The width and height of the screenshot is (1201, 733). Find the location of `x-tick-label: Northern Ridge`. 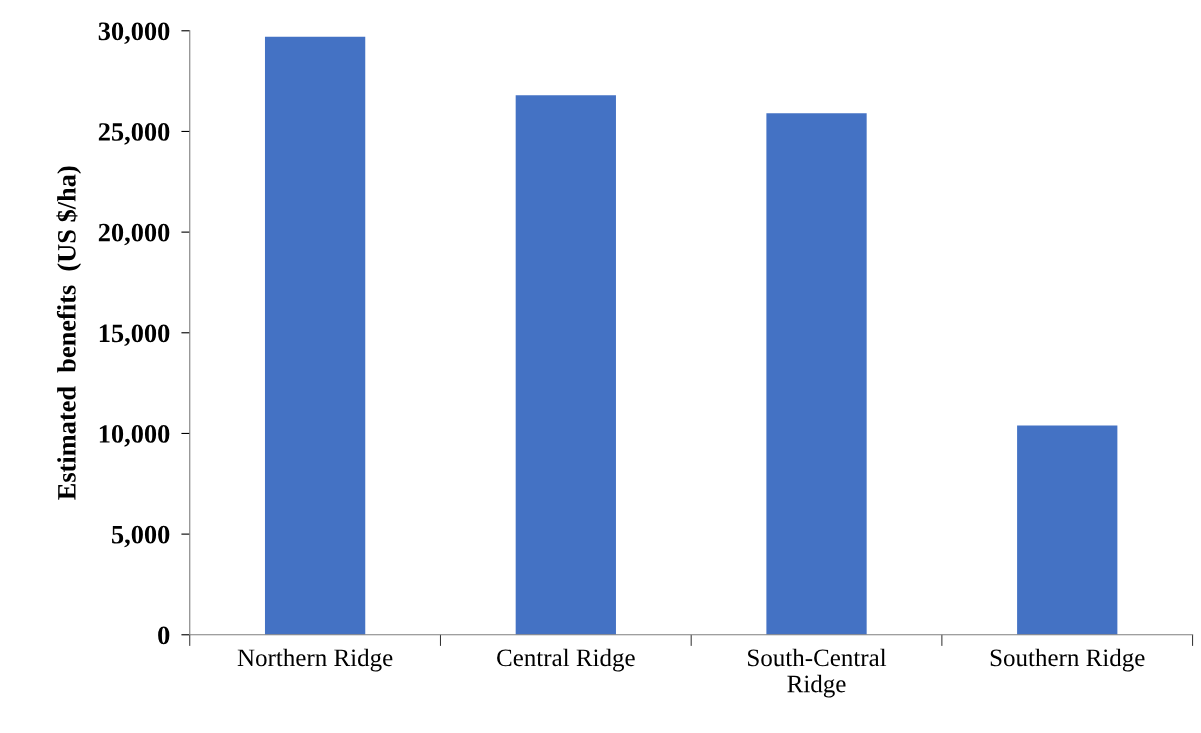

x-tick-label: Northern Ridge is located at coordinates (315, 660).